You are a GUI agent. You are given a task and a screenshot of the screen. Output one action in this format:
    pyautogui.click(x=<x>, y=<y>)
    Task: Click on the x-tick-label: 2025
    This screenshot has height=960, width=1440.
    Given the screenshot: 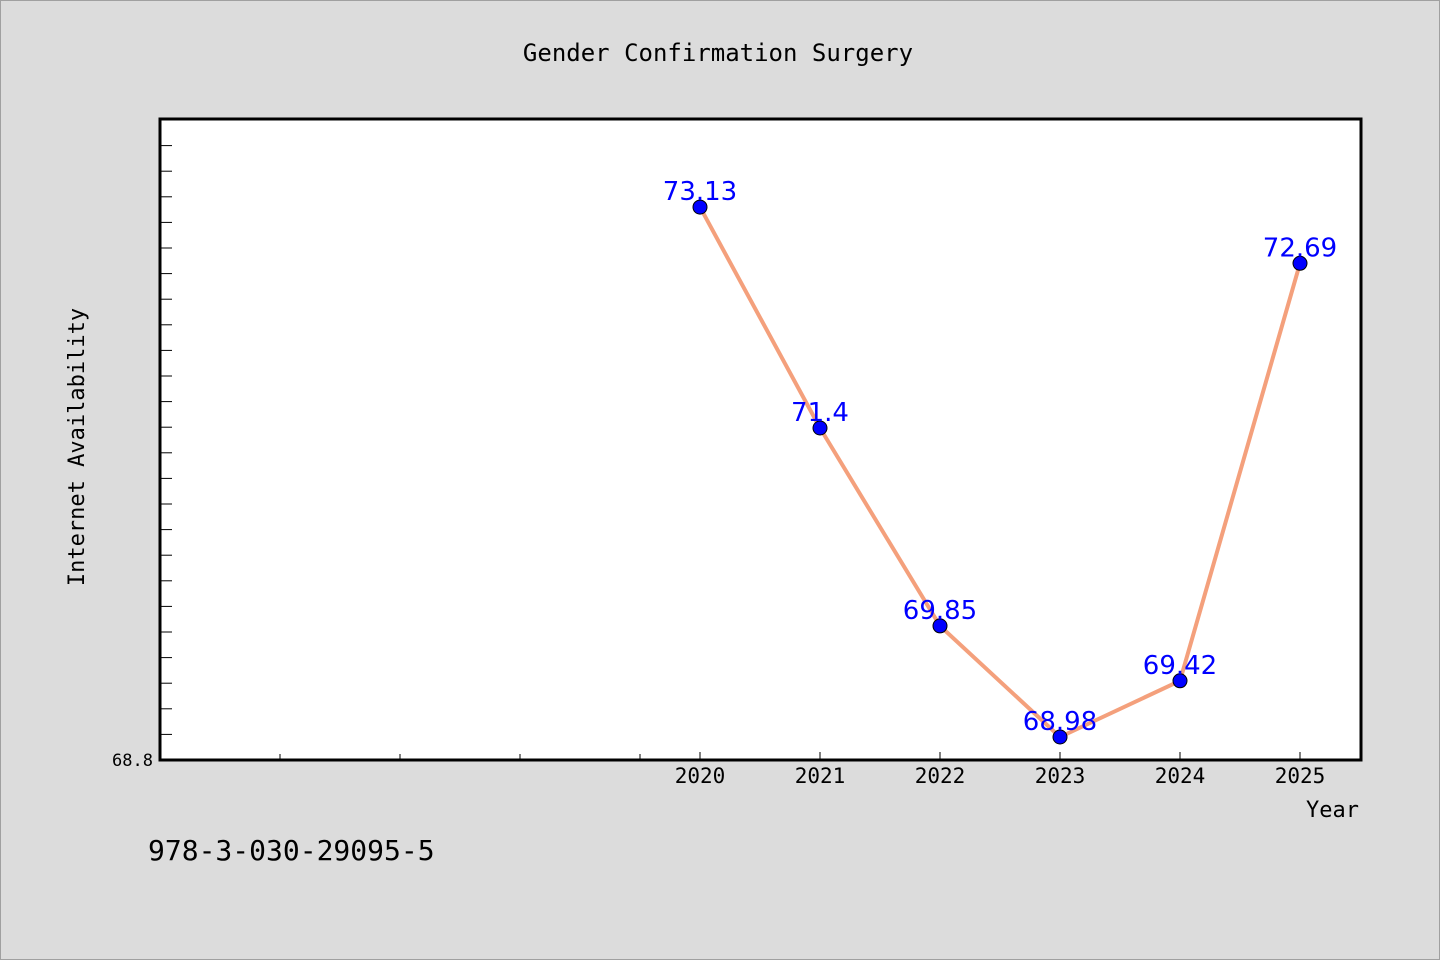 What is the action you would take?
    pyautogui.click(x=1300, y=776)
    